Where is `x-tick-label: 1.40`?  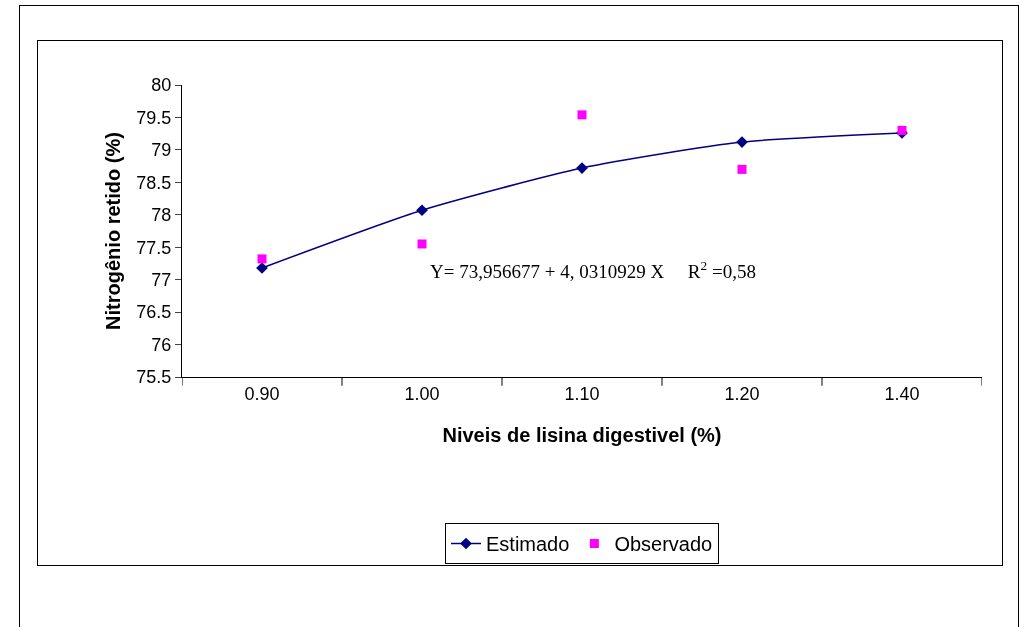 x-tick-label: 1.40 is located at coordinates (902, 393).